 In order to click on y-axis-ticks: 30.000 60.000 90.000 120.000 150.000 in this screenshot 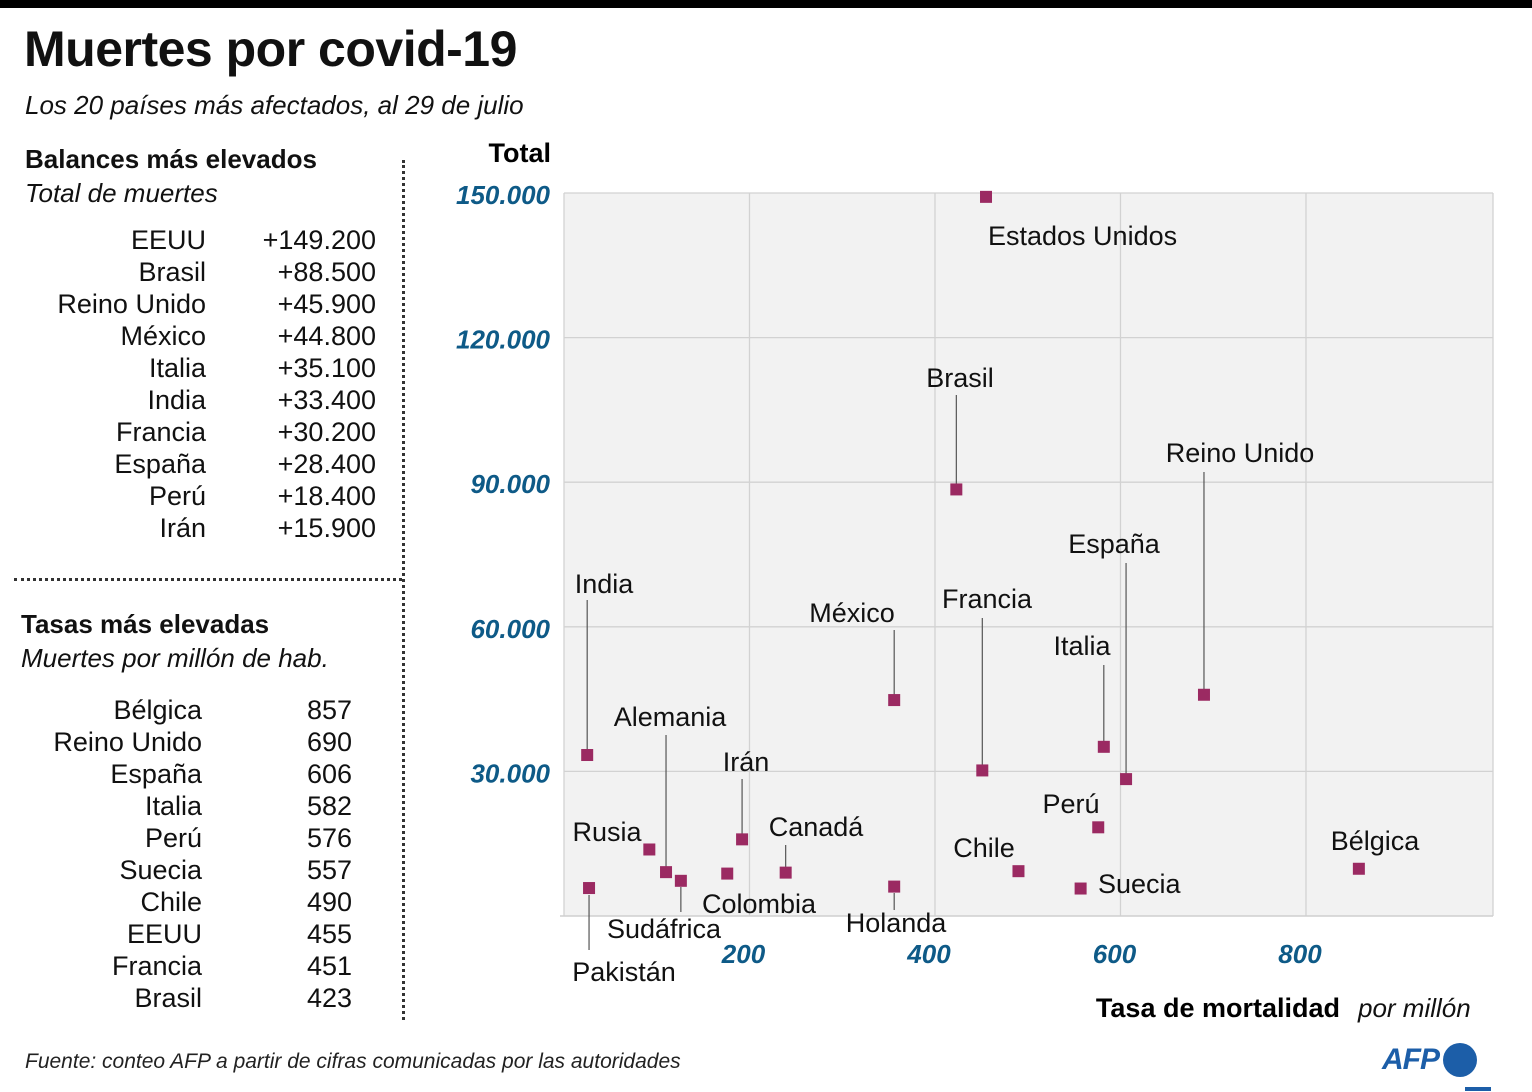, I will do `click(503, 484)`.